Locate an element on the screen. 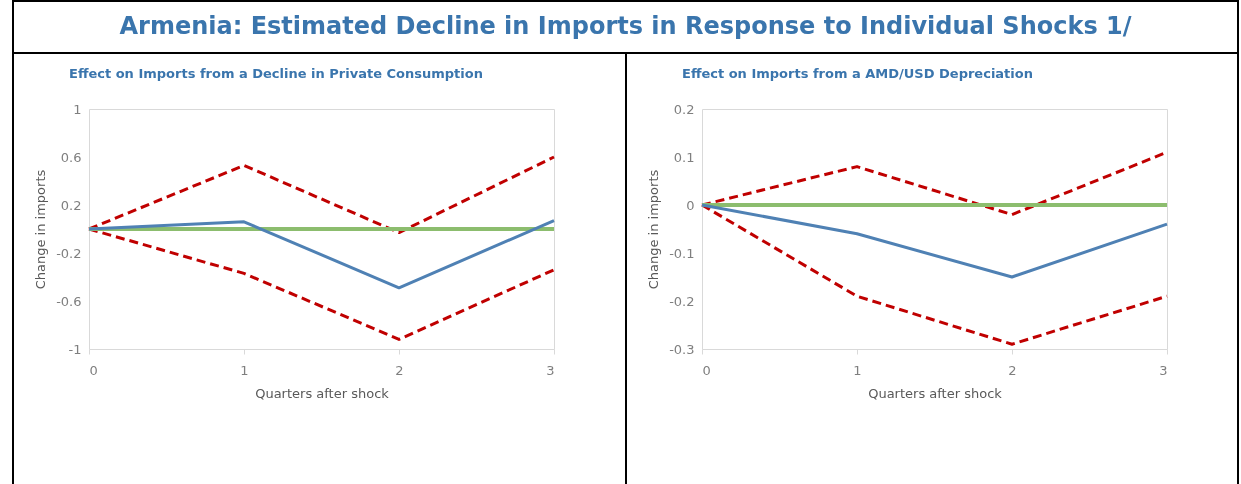 This screenshot has width=1241, height=484. y-tick-label: -1 is located at coordinates (75, 349).